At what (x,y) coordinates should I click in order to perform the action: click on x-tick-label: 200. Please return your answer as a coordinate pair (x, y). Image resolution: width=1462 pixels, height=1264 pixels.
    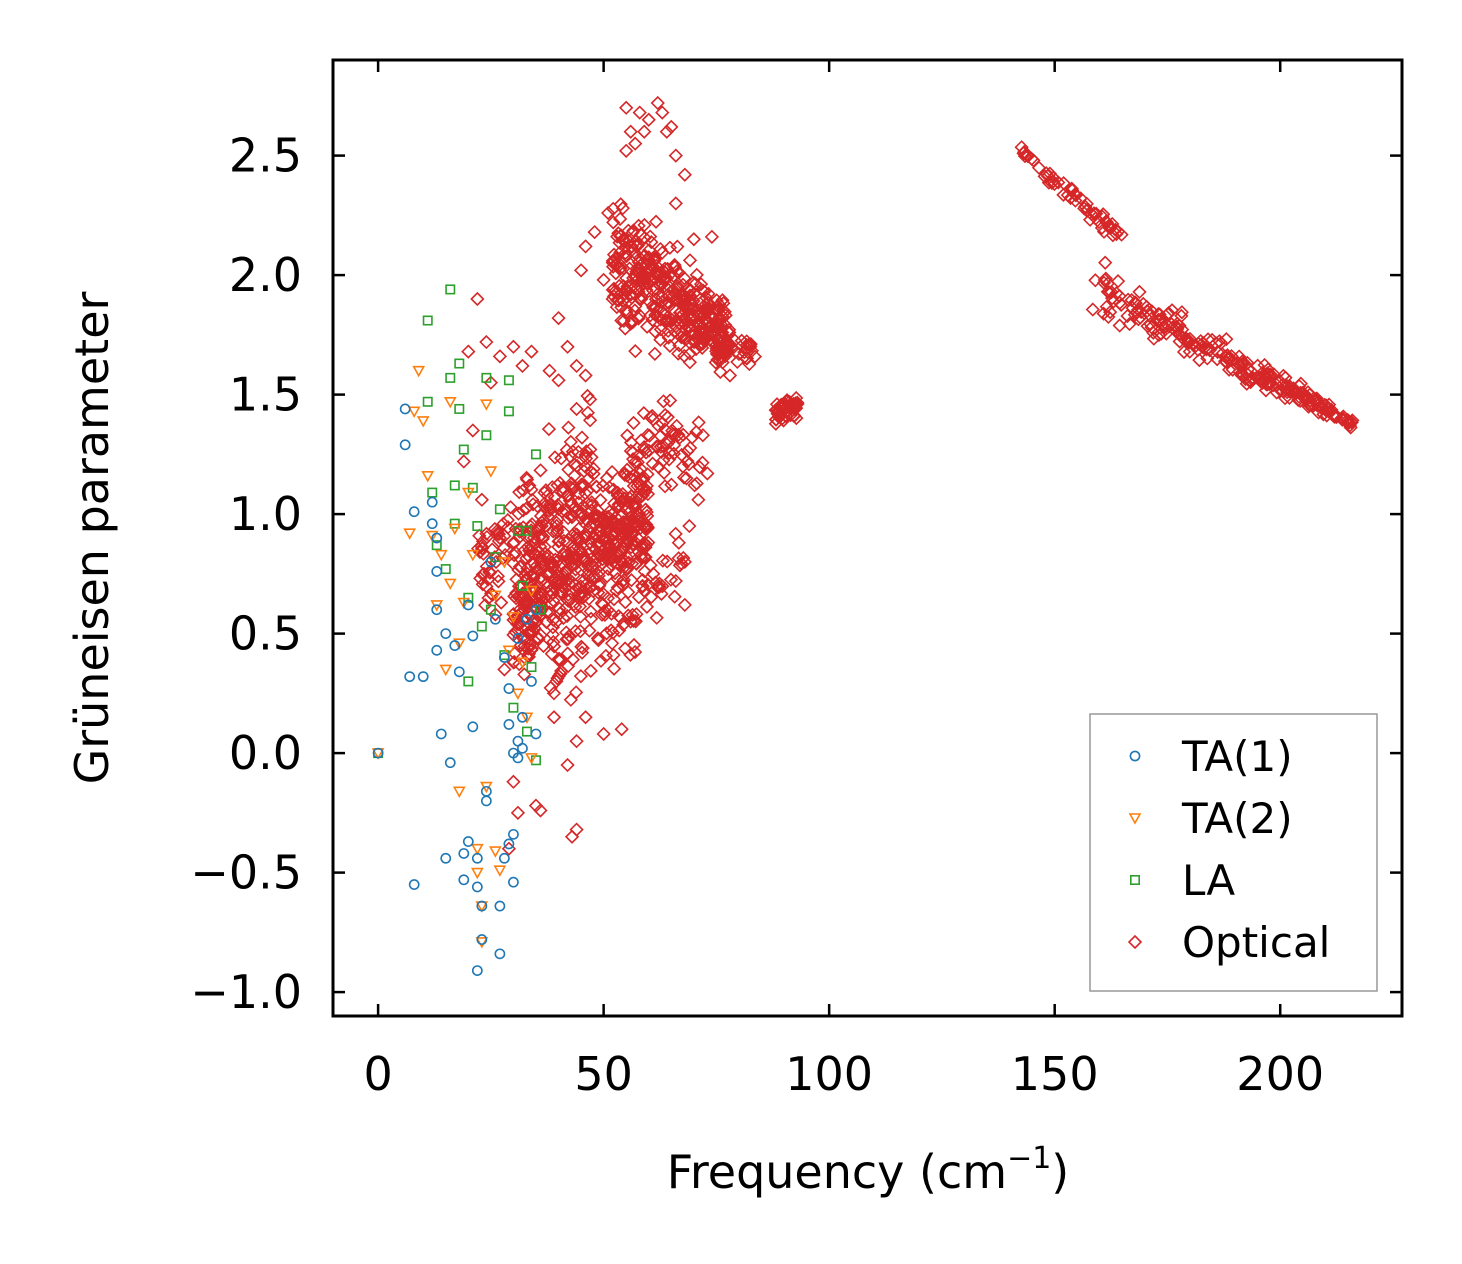
    Looking at the image, I should click on (1280, 1074).